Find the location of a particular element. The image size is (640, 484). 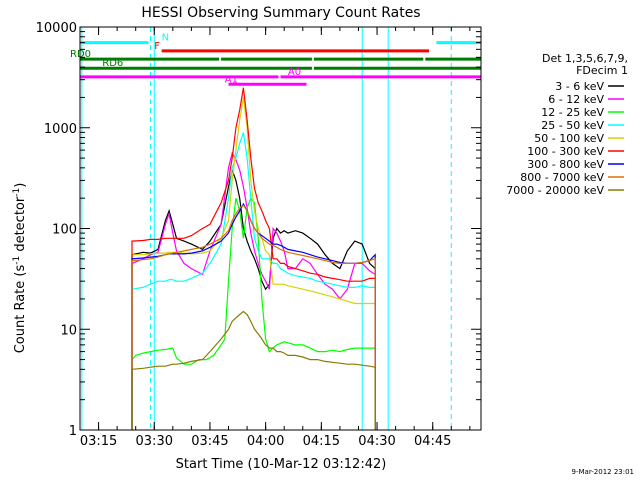

legend-label-1: 6 - 12 keV is located at coordinates (576, 99).